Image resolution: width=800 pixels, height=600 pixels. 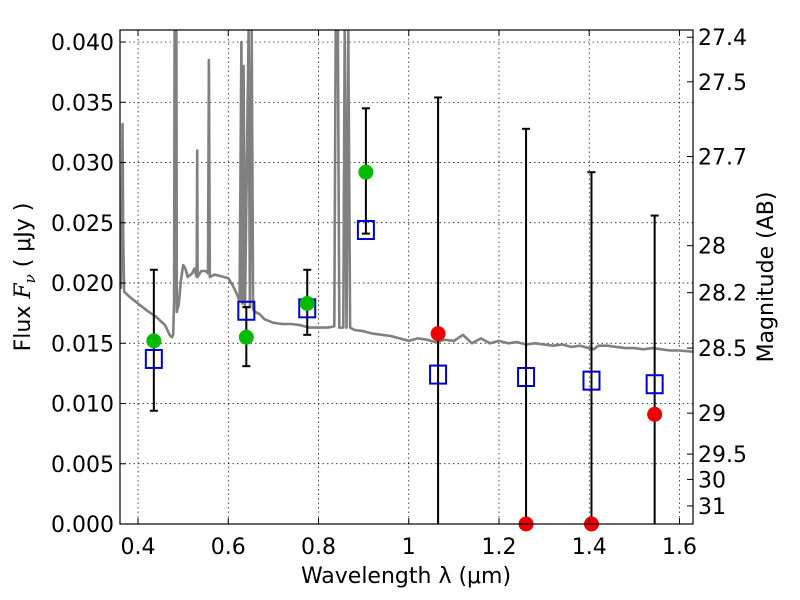 What do you see at coordinates (712, 414) in the screenshot?
I see `y2-tick-label: 29` at bounding box center [712, 414].